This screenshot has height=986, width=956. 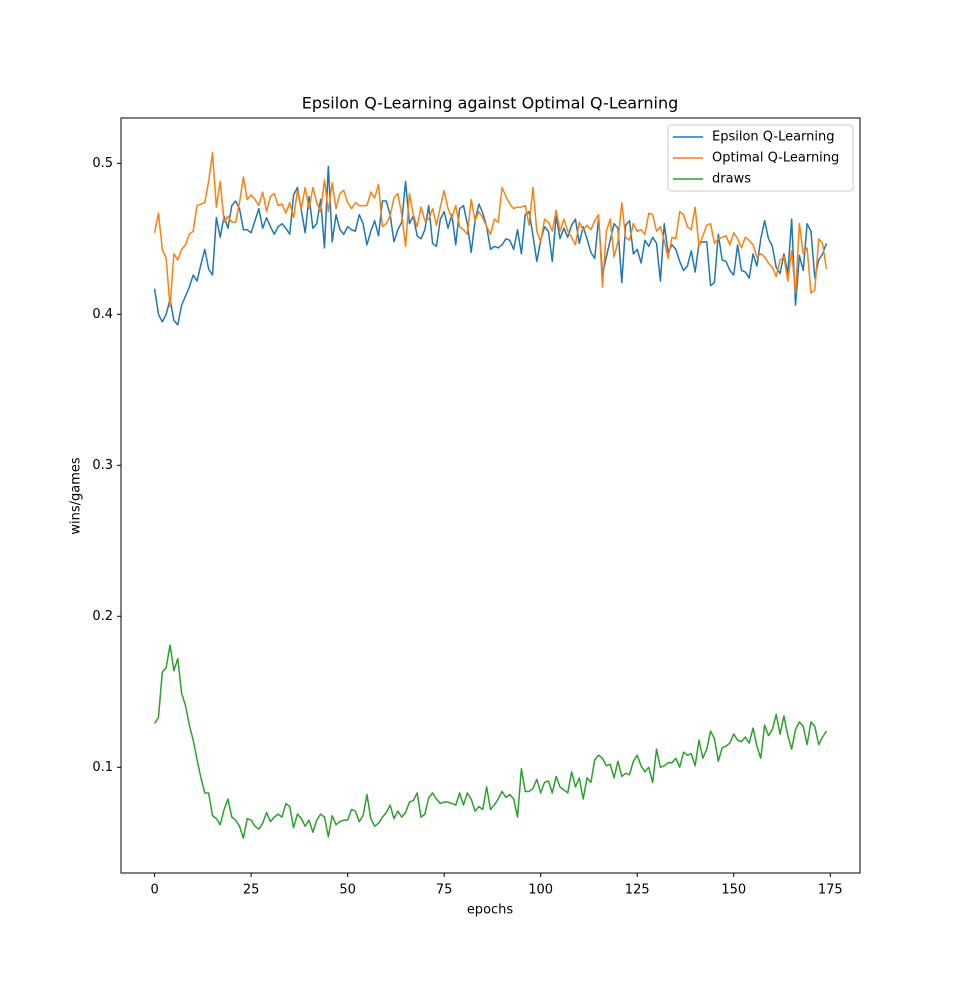 I want to click on y-tick-label: 0.2, so click(x=102, y=616).